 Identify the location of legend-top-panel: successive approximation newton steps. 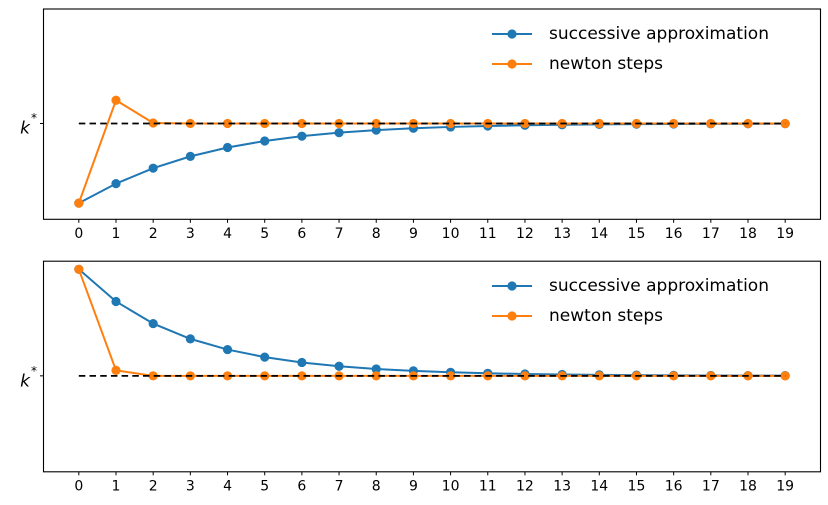
(630, 49).